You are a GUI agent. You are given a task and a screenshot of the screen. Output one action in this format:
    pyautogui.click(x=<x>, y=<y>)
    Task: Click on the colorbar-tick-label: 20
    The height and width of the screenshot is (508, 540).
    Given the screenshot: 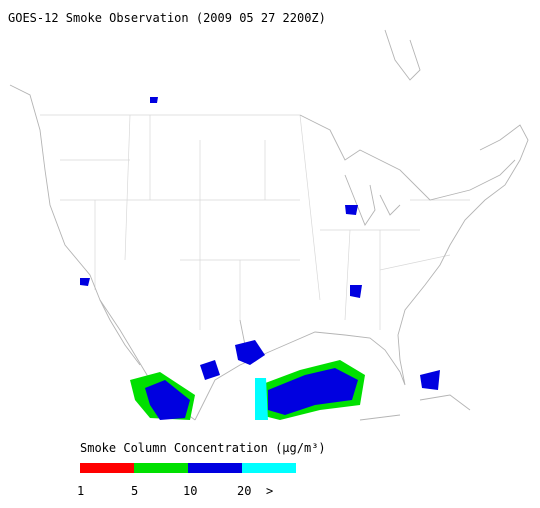 What is the action you would take?
    pyautogui.click(x=244, y=491)
    